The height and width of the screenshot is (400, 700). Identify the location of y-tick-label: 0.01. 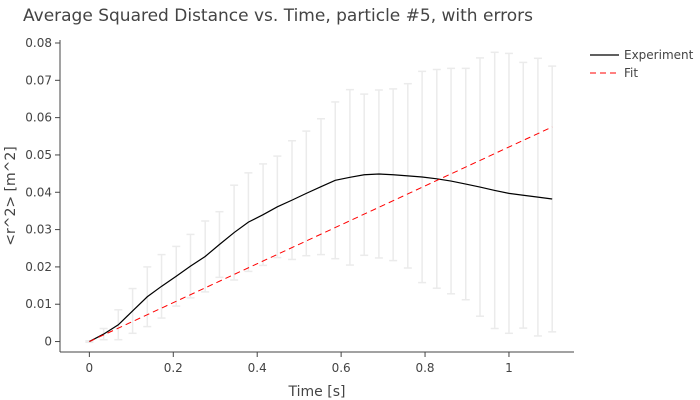
(38, 304).